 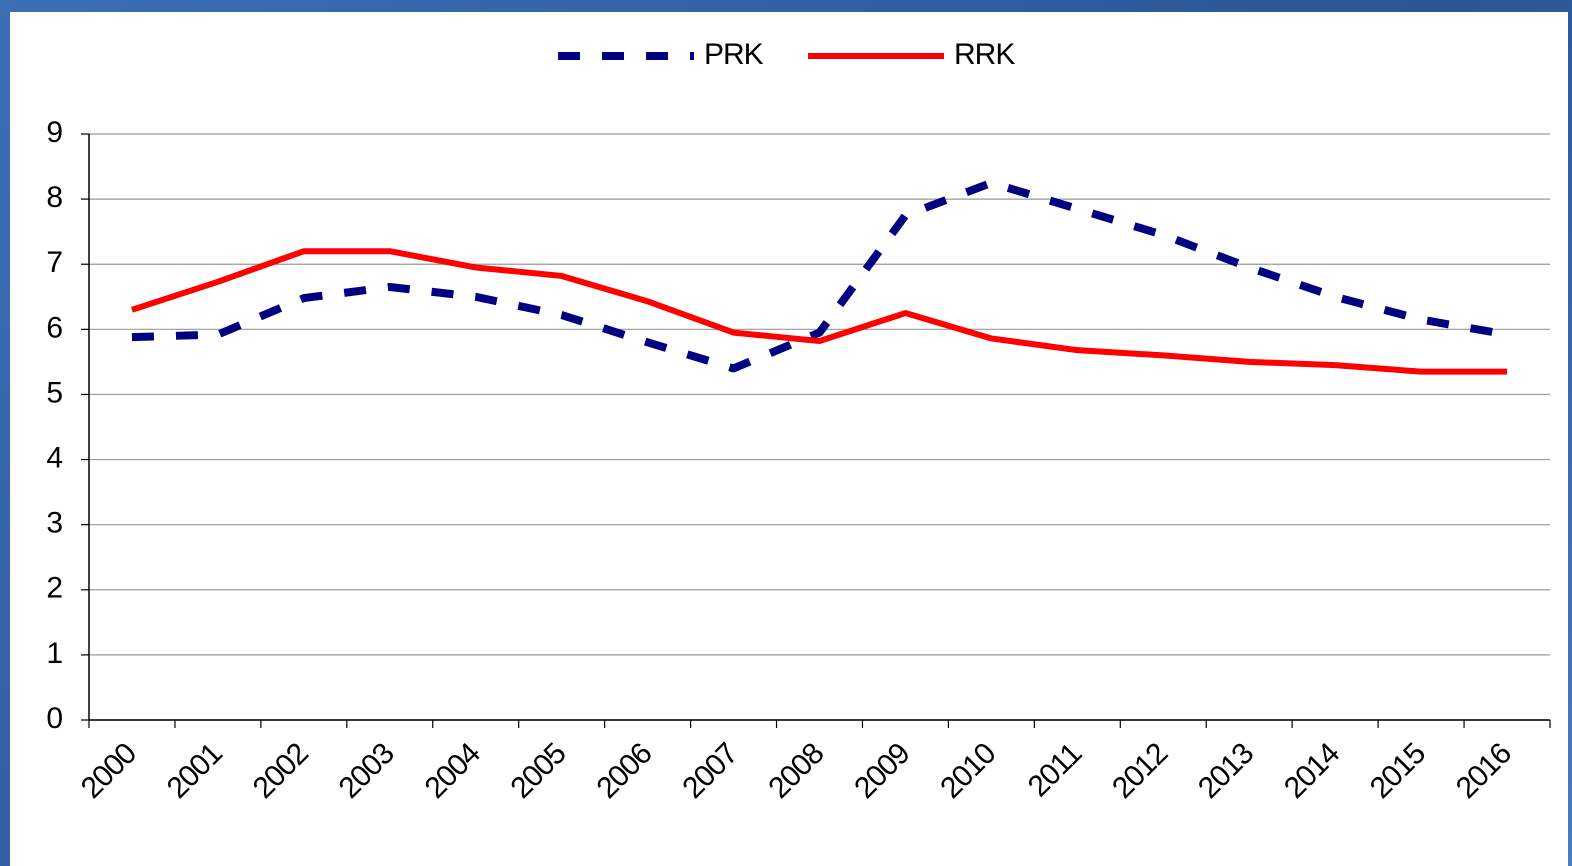 I want to click on series-line, so click(x=819, y=311).